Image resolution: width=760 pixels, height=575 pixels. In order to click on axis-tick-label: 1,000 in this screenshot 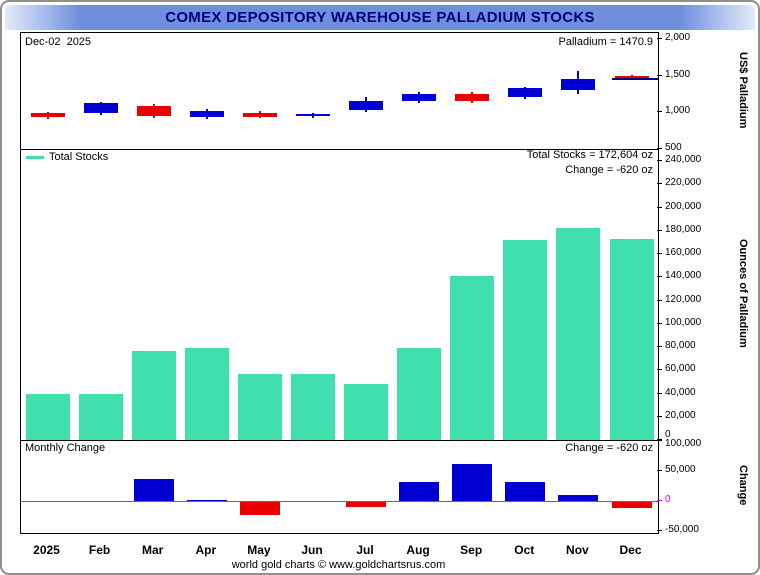, I will do `click(678, 111)`.